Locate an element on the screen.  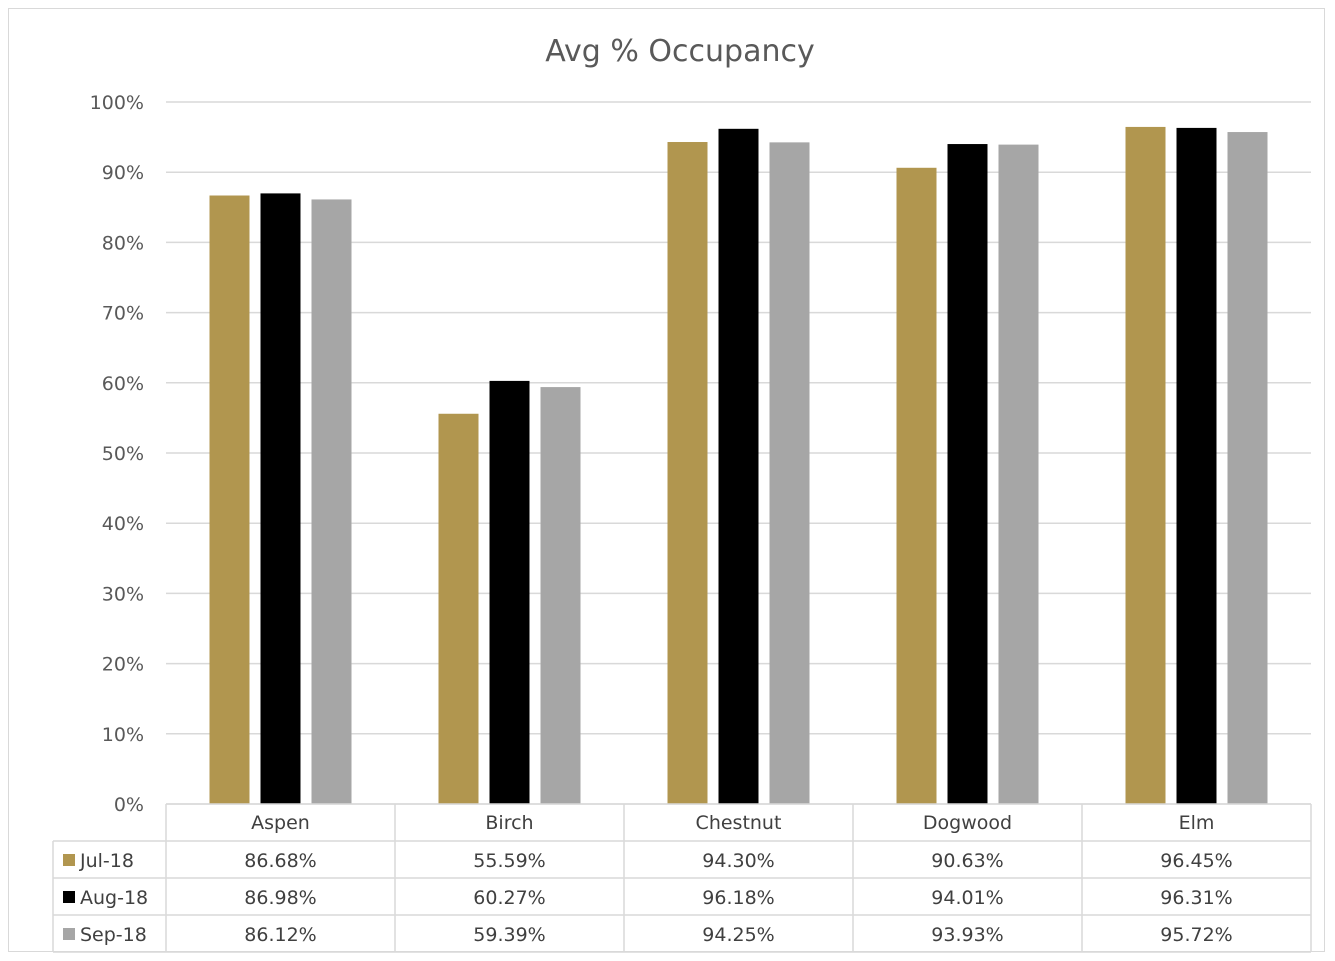
legend-label: Aug-18 is located at coordinates (114, 898).